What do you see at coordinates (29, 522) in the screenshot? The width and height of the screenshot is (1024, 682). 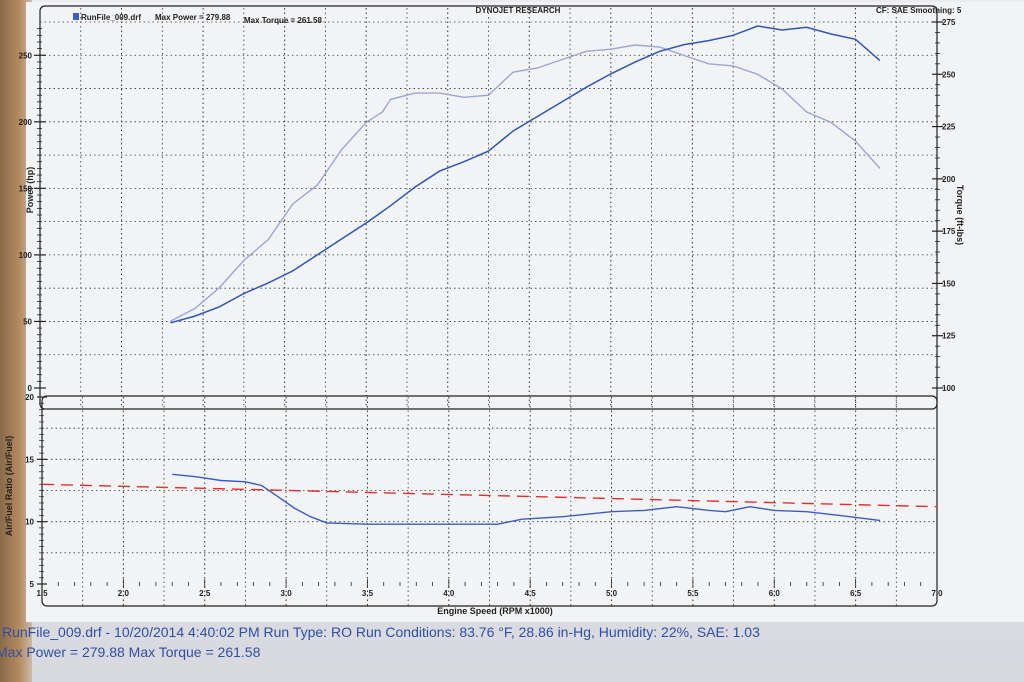 I see `afr-tick-label: 10` at bounding box center [29, 522].